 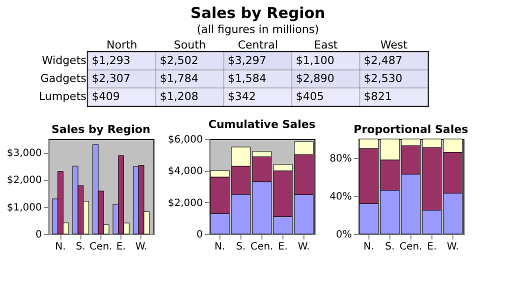 I want to click on y-tick-label: $6,000, so click(x=185, y=140).